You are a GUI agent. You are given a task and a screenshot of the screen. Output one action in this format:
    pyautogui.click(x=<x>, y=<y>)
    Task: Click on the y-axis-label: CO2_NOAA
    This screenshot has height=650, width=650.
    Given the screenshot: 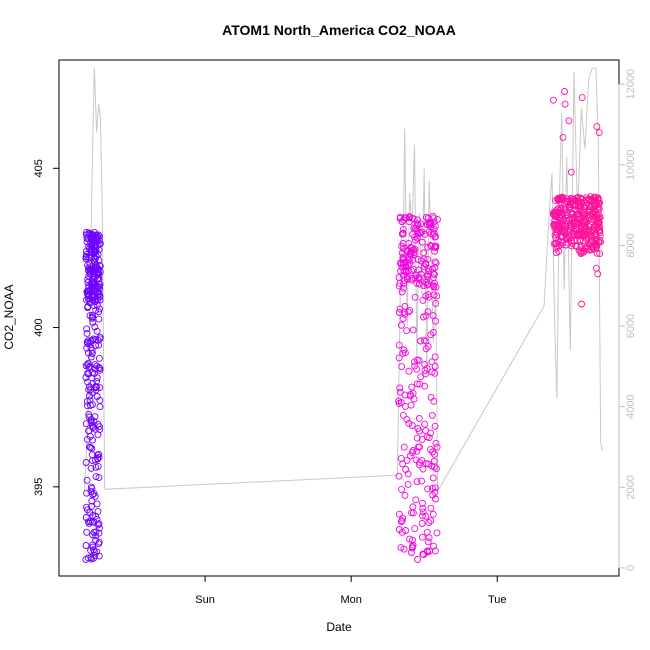 What is the action you would take?
    pyautogui.click(x=9, y=316)
    